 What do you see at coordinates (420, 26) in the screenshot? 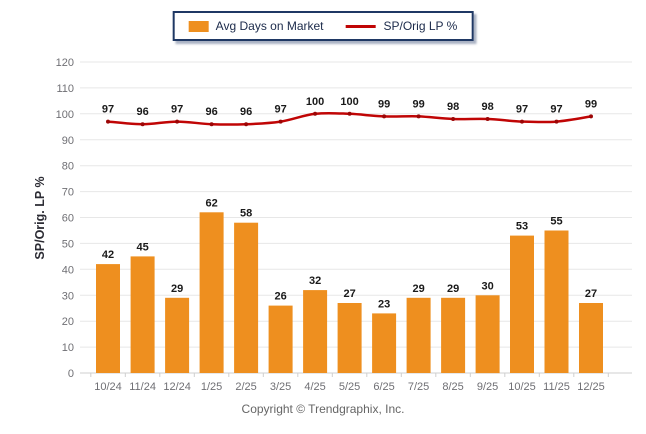
I see `legend-label-sp-orig-lp: SP/Orig LP %` at bounding box center [420, 26].